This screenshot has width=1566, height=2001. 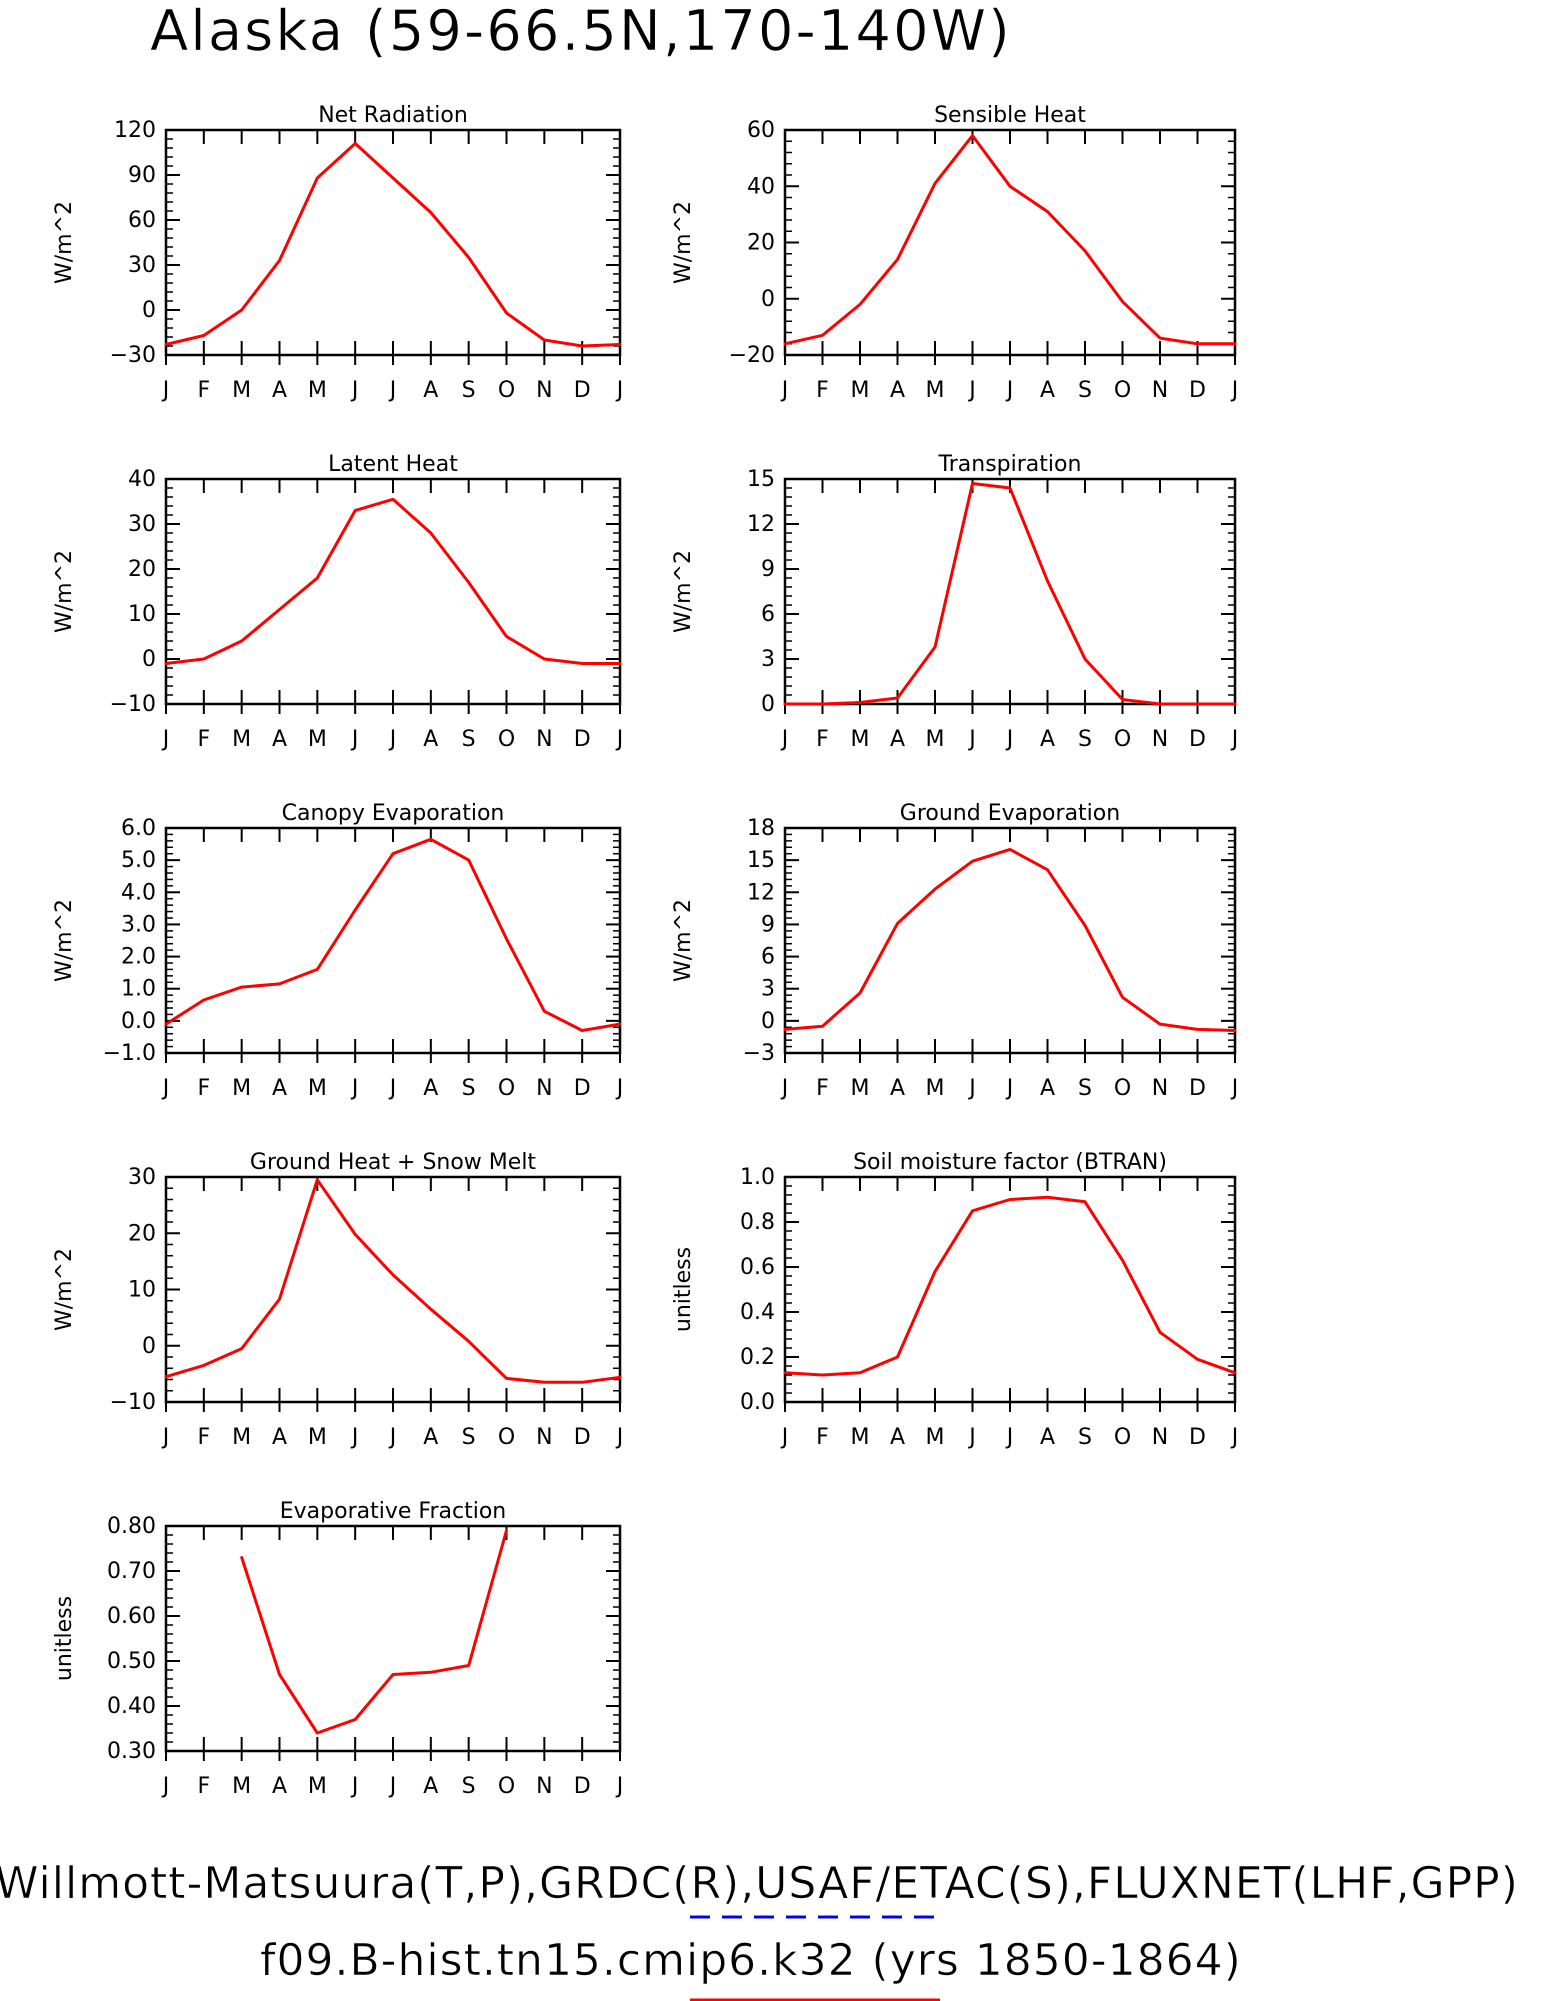 What do you see at coordinates (1010, 464) in the screenshot?
I see `chart-title: Transpiration` at bounding box center [1010, 464].